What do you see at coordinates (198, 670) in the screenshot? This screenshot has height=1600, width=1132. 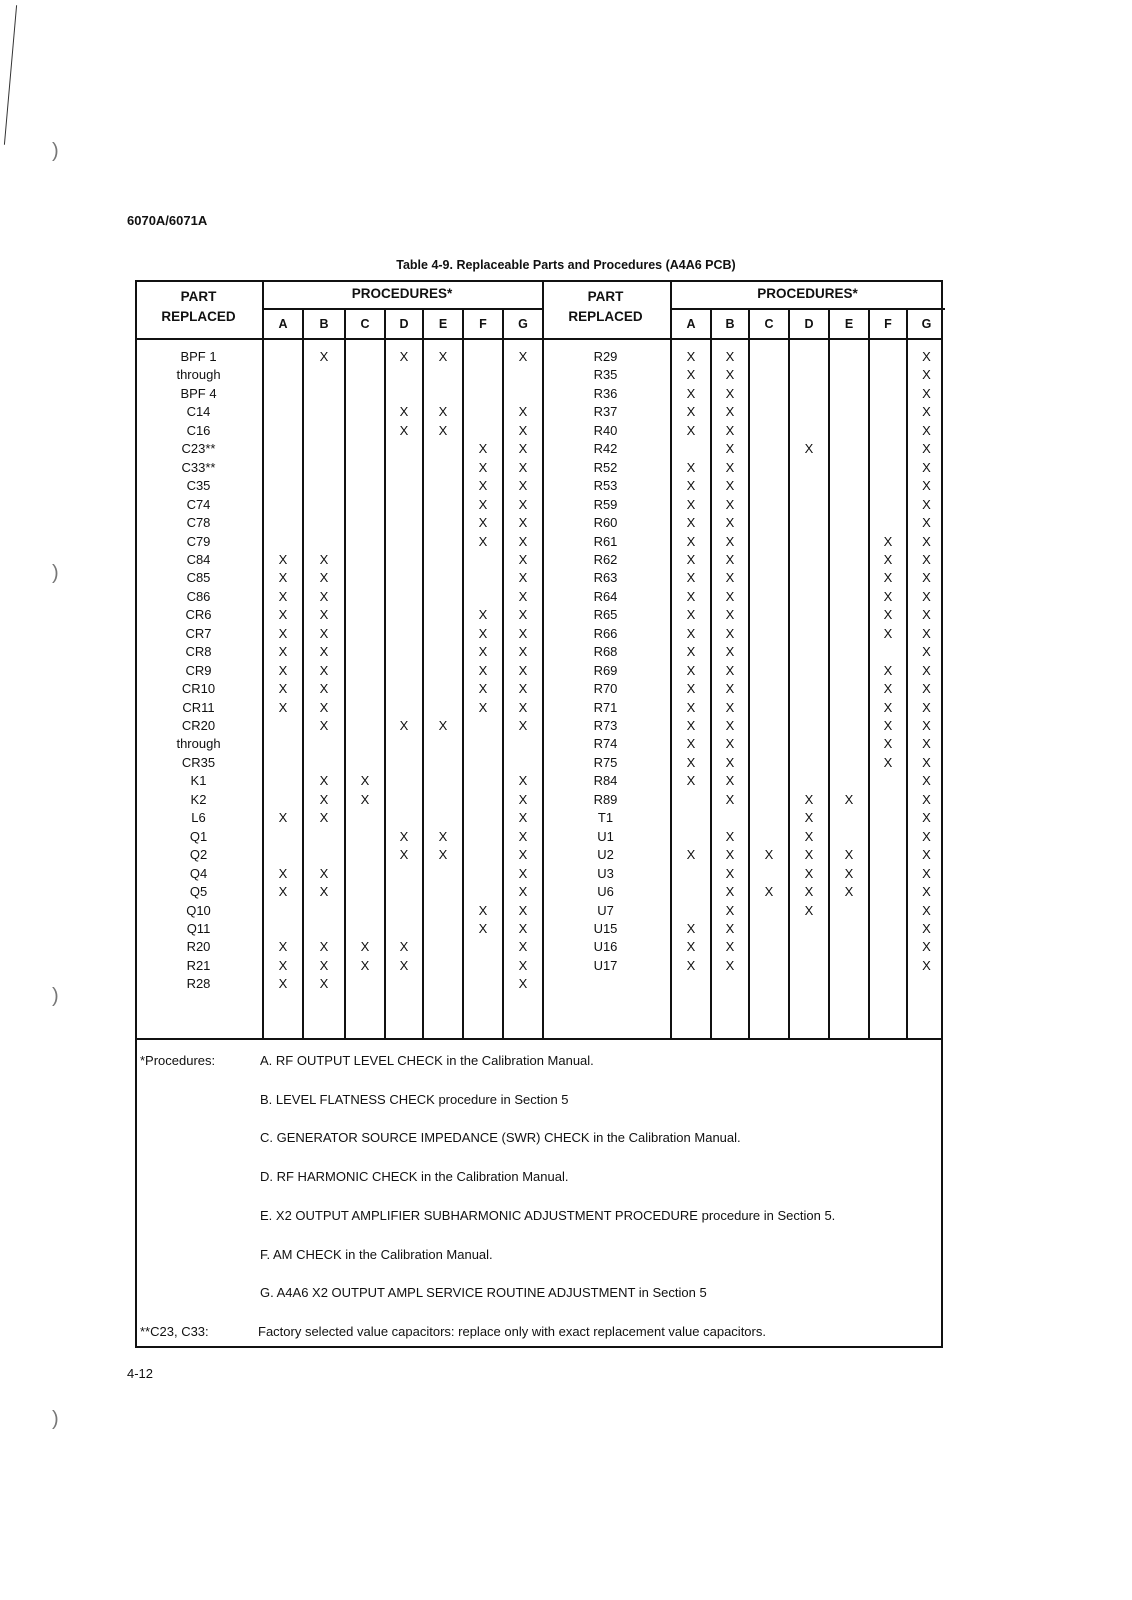 I see `part-name: CR9` at bounding box center [198, 670].